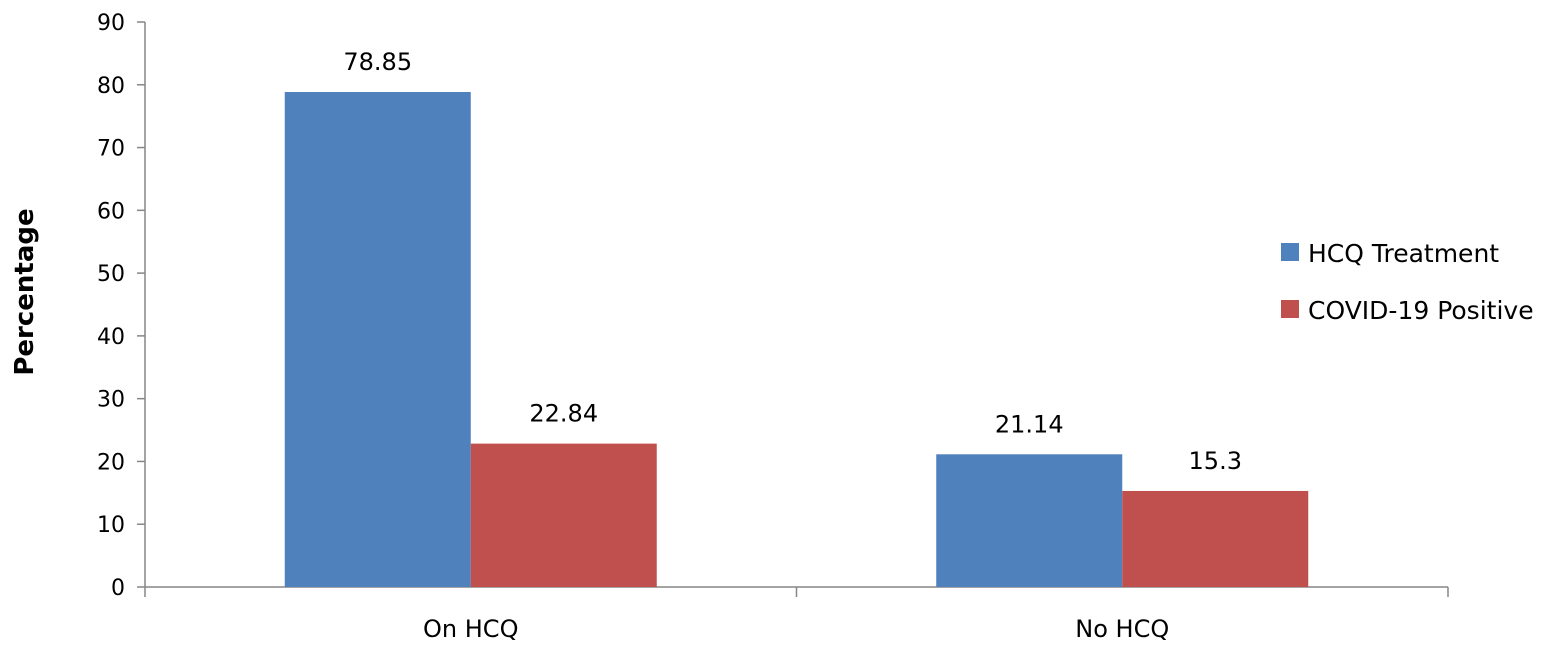 The height and width of the screenshot is (651, 1550). Describe the element at coordinates (111, 149) in the screenshot. I see `y-tick-label: 70` at that location.